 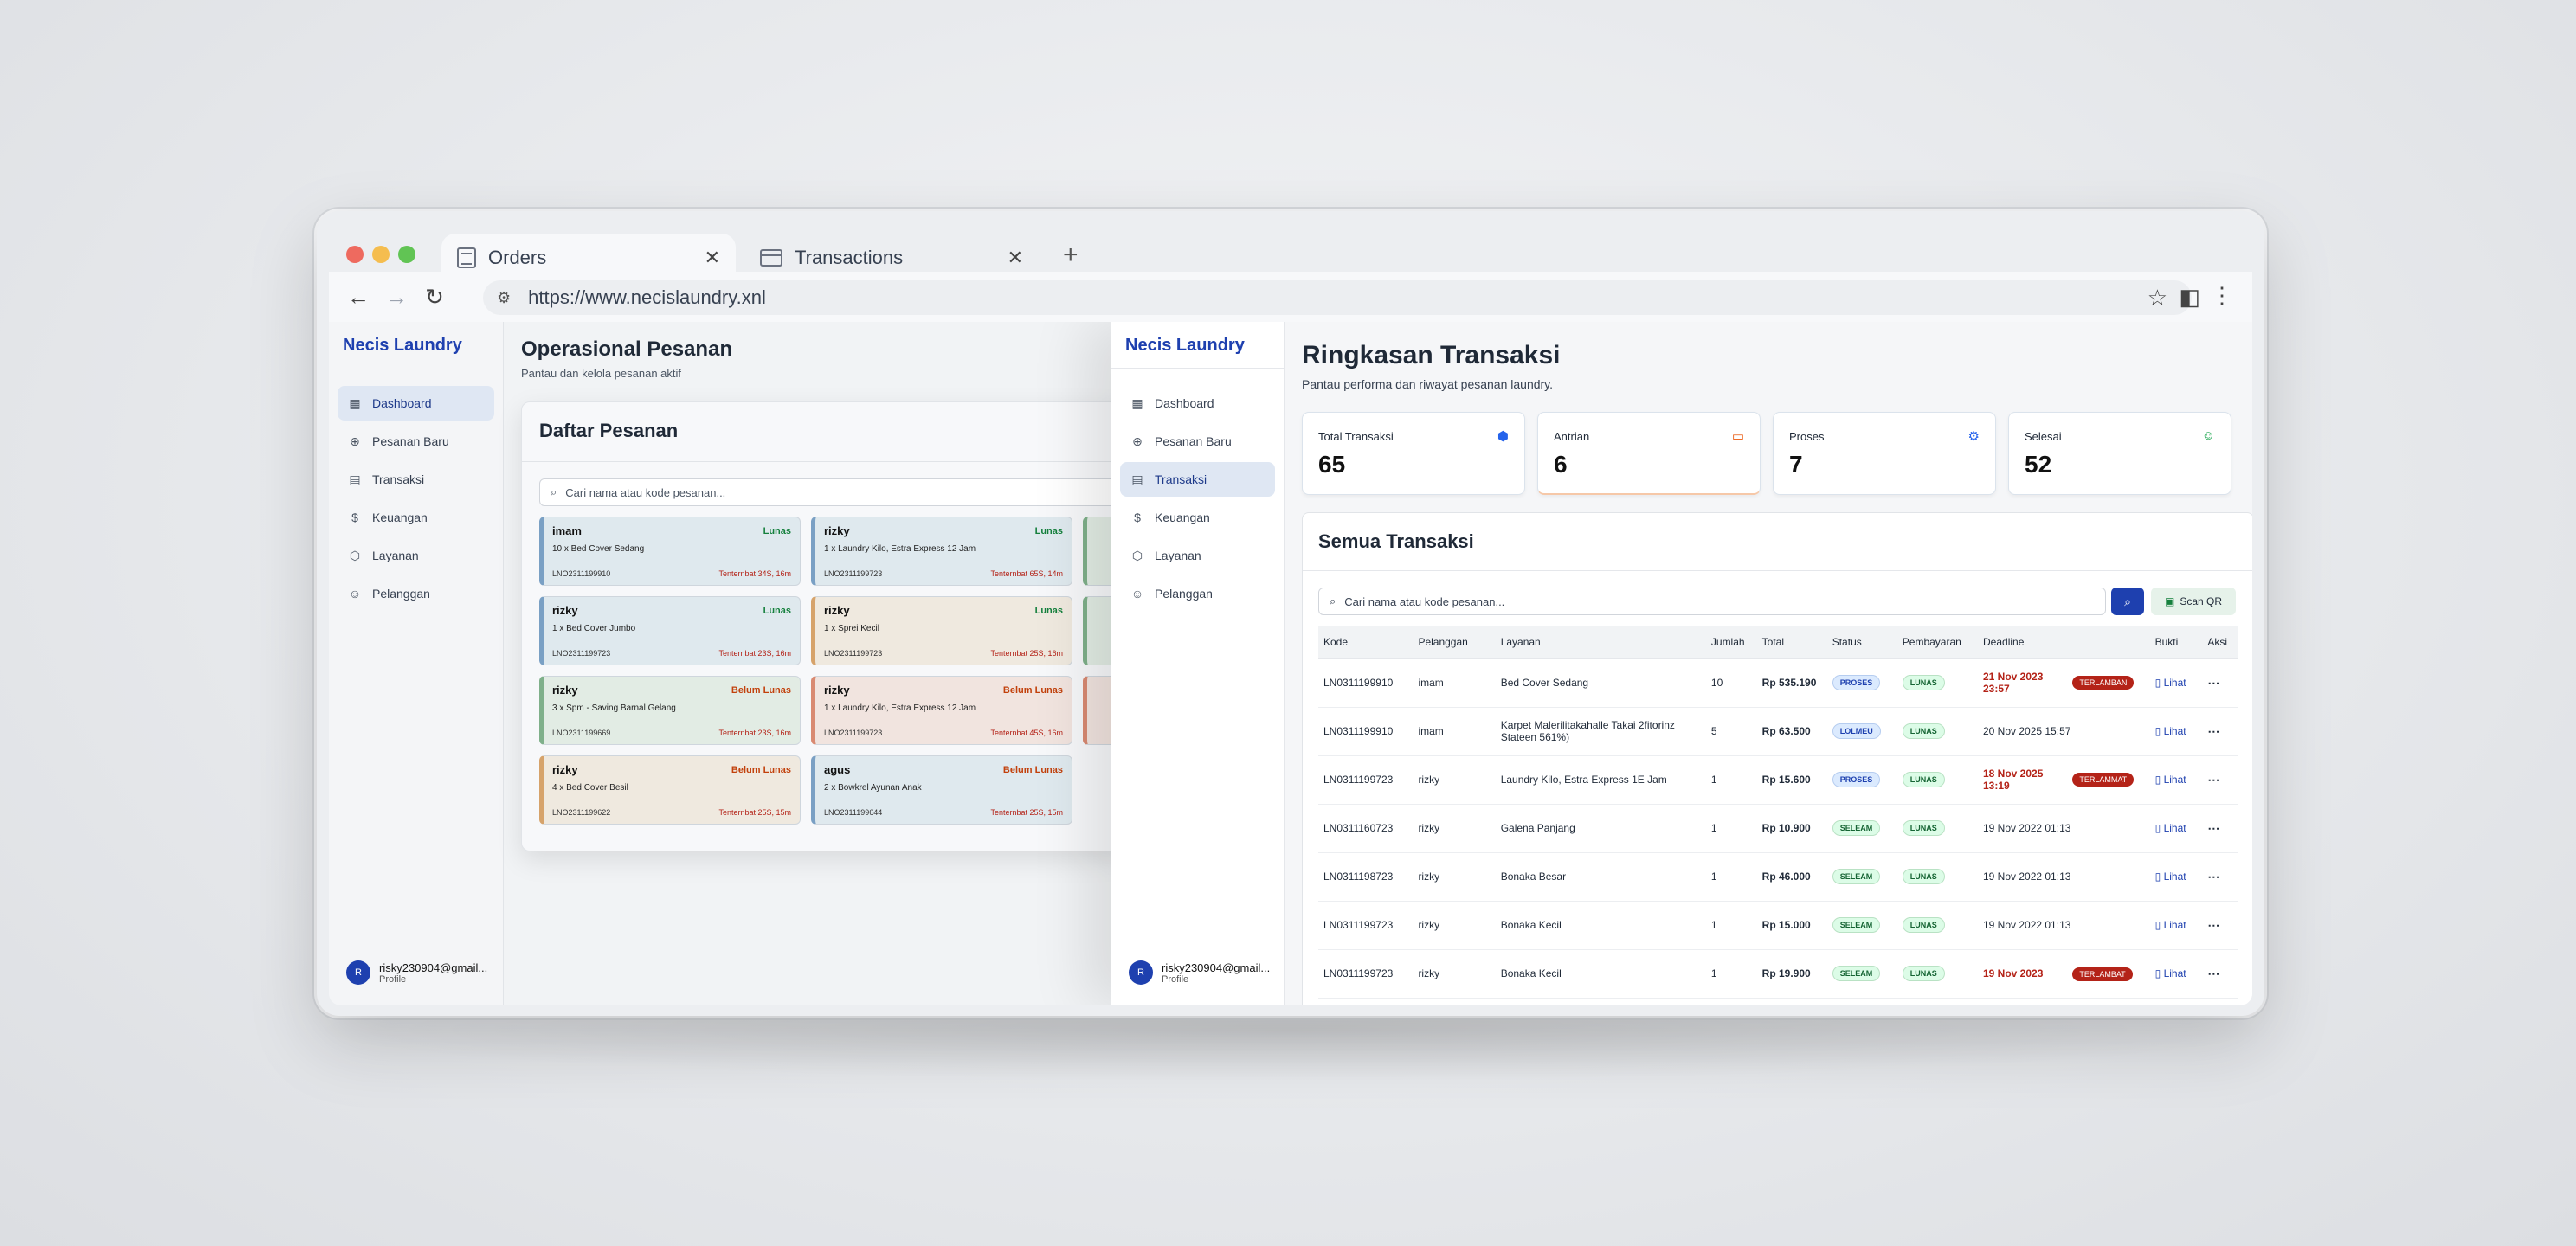 What do you see at coordinates (891, 258) in the screenshot?
I see `tab-transactions: Transactions ✕` at bounding box center [891, 258].